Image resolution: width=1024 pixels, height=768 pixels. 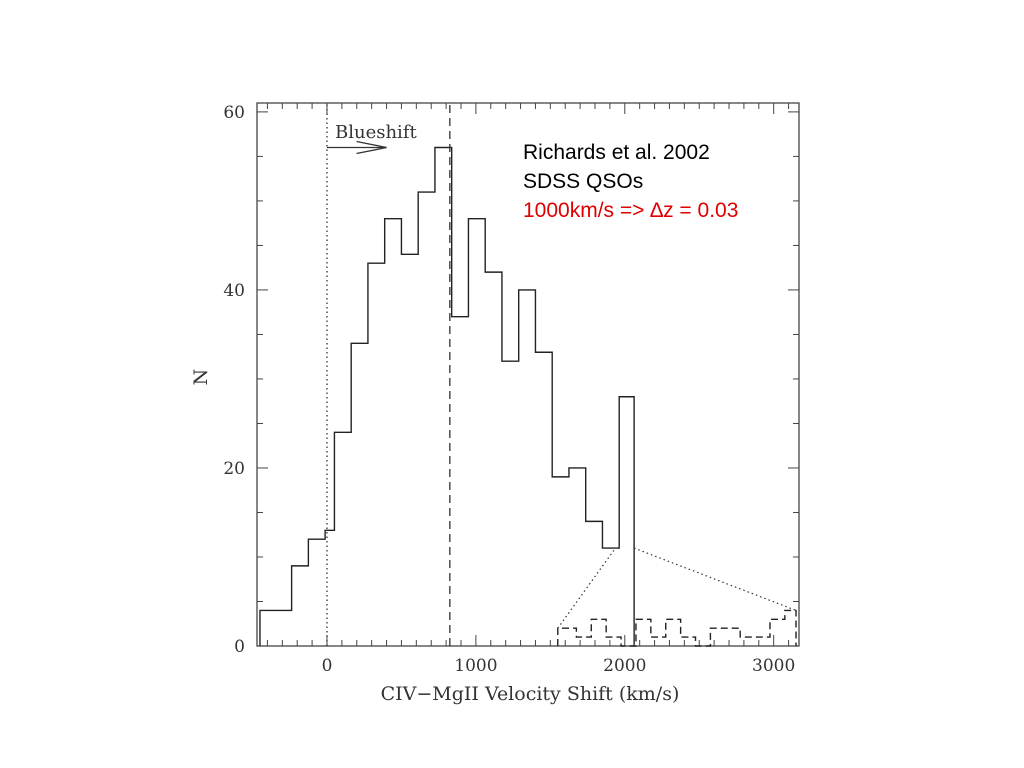 What do you see at coordinates (234, 469) in the screenshot?
I see `y-tick-label: 20` at bounding box center [234, 469].